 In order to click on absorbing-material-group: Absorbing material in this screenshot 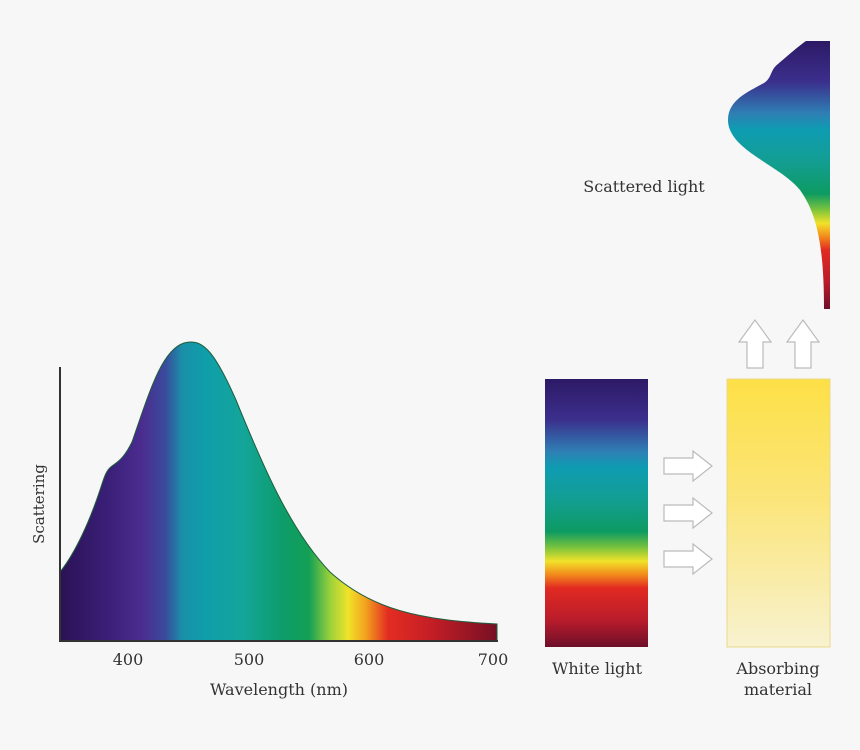, I will do `click(778, 538)`.